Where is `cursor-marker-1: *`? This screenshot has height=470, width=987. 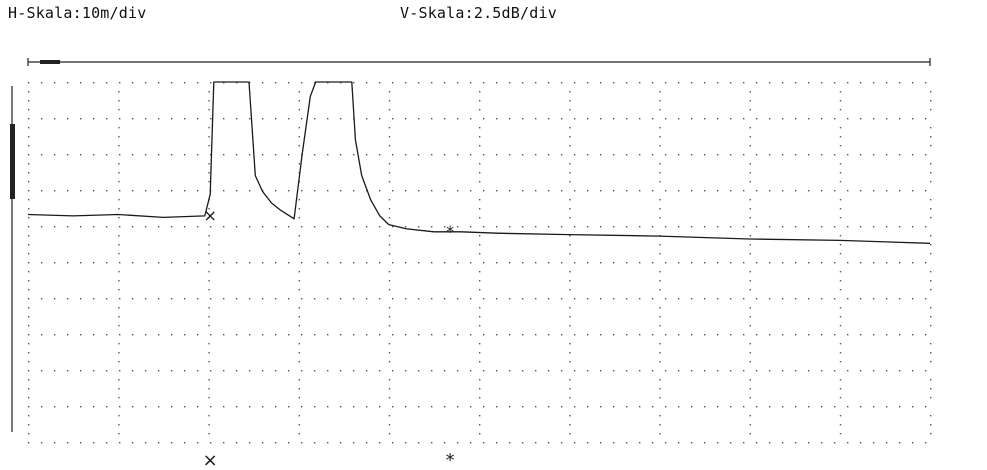
cursor-marker-1: * is located at coordinates (450, 460).